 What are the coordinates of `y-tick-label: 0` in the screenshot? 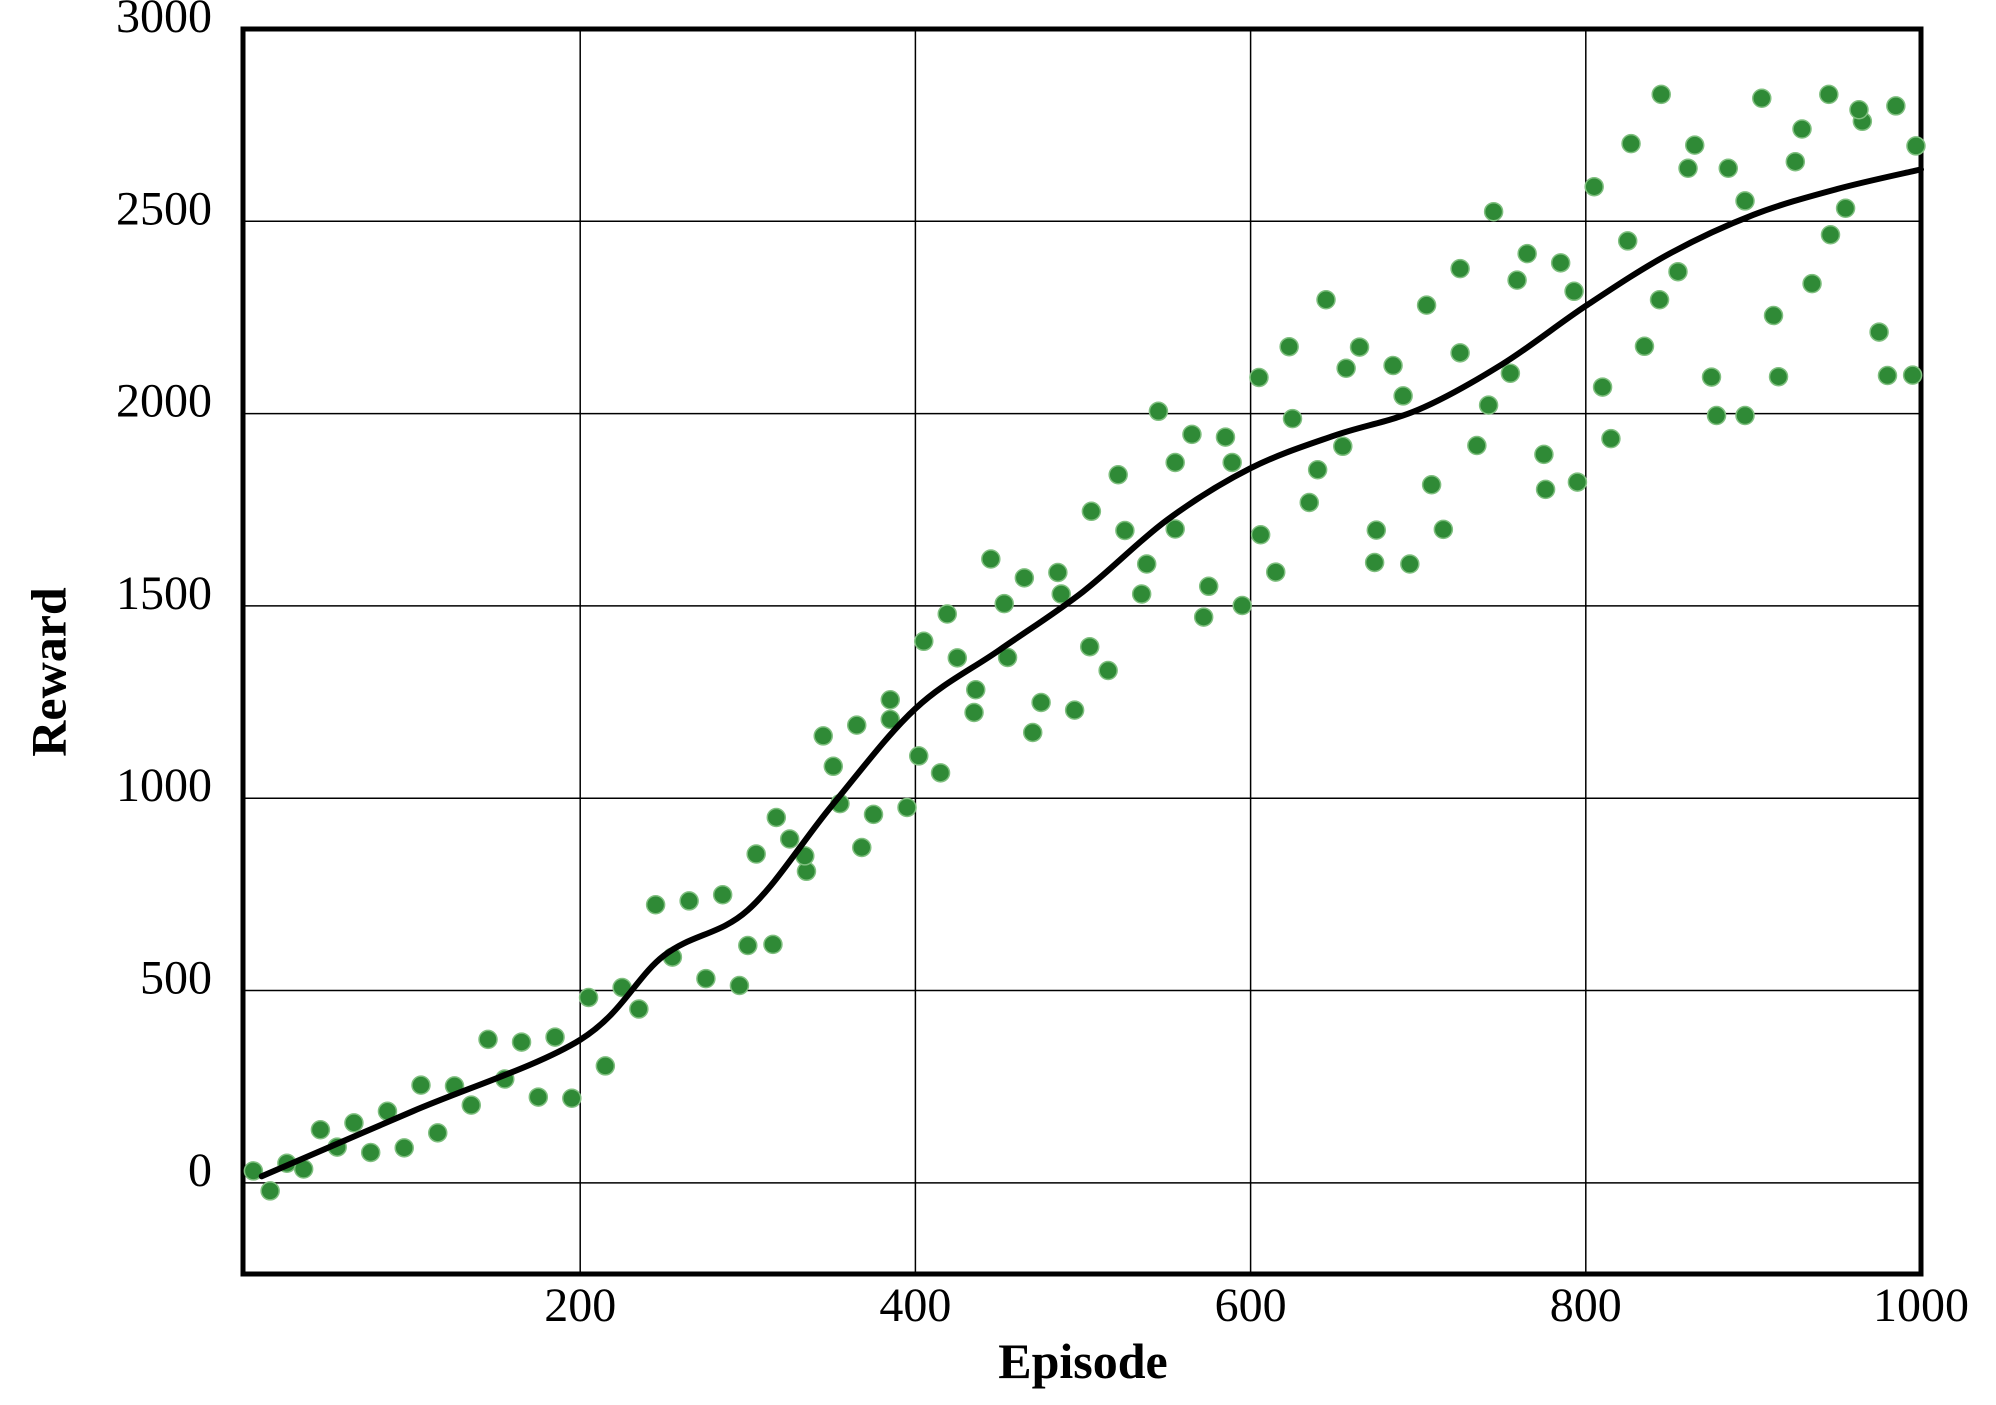 It's located at (200, 1170).